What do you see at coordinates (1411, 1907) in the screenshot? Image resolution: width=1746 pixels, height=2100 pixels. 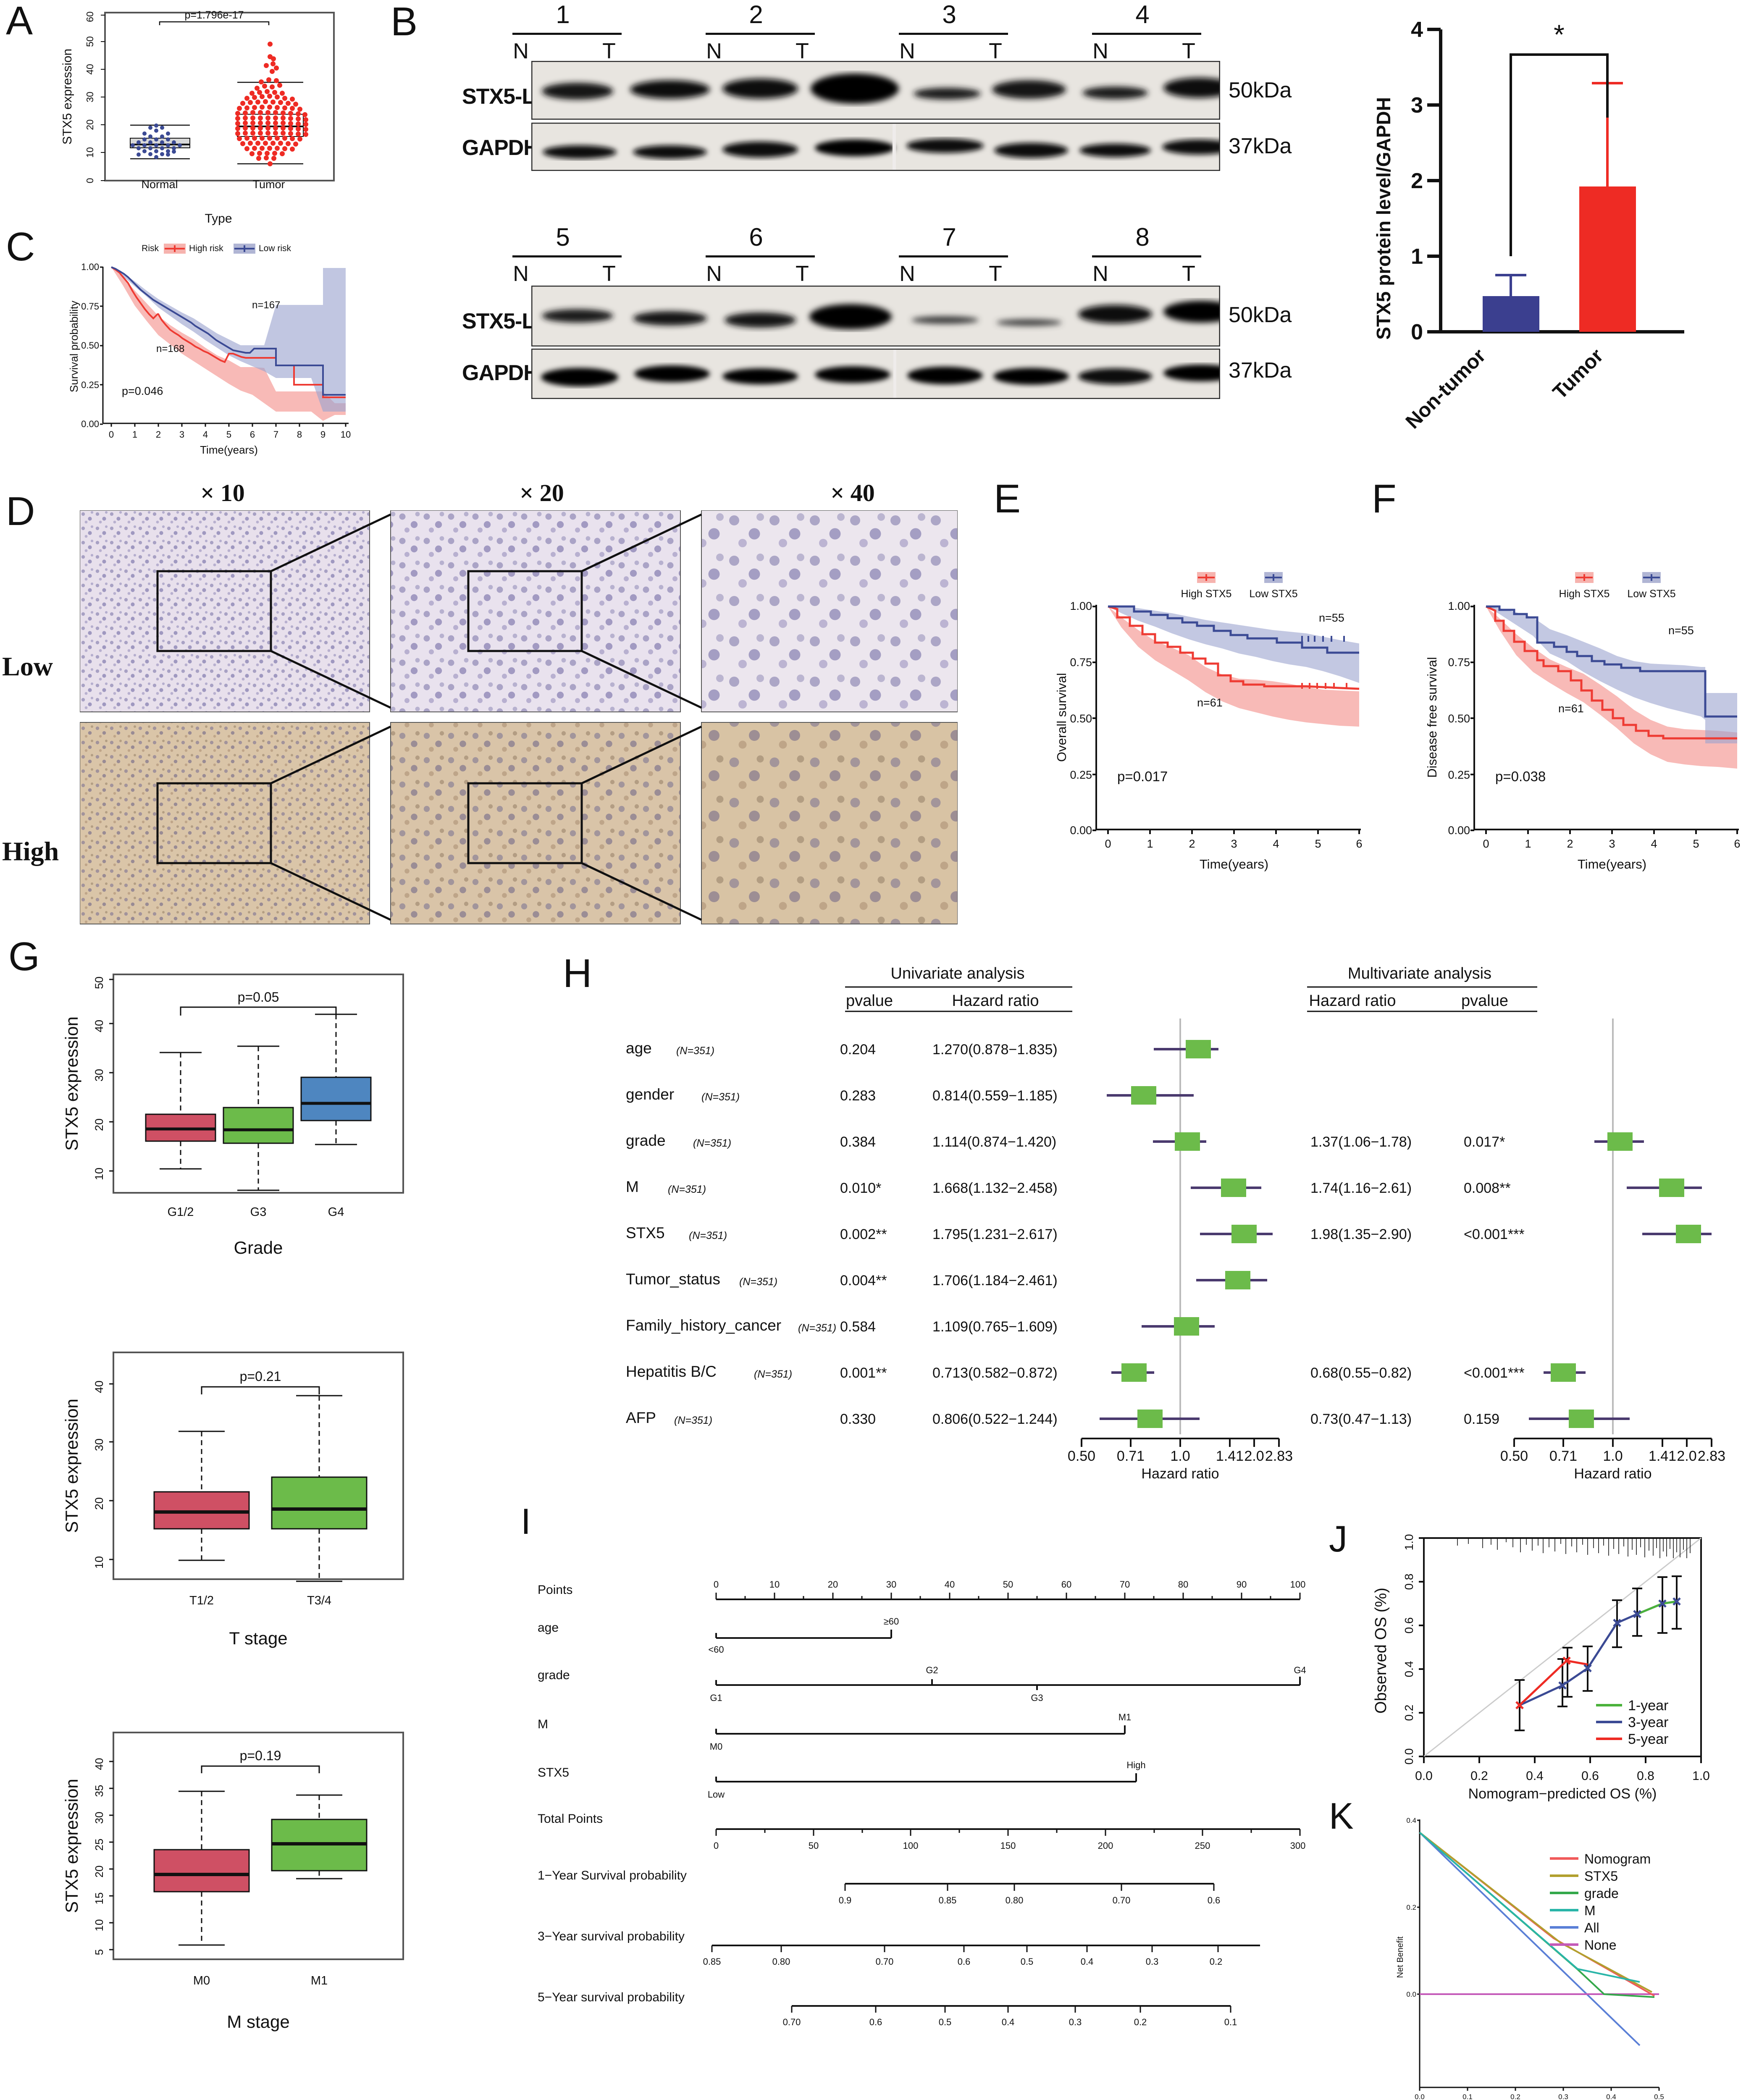 I see `k-ytick-1: 0.2` at bounding box center [1411, 1907].